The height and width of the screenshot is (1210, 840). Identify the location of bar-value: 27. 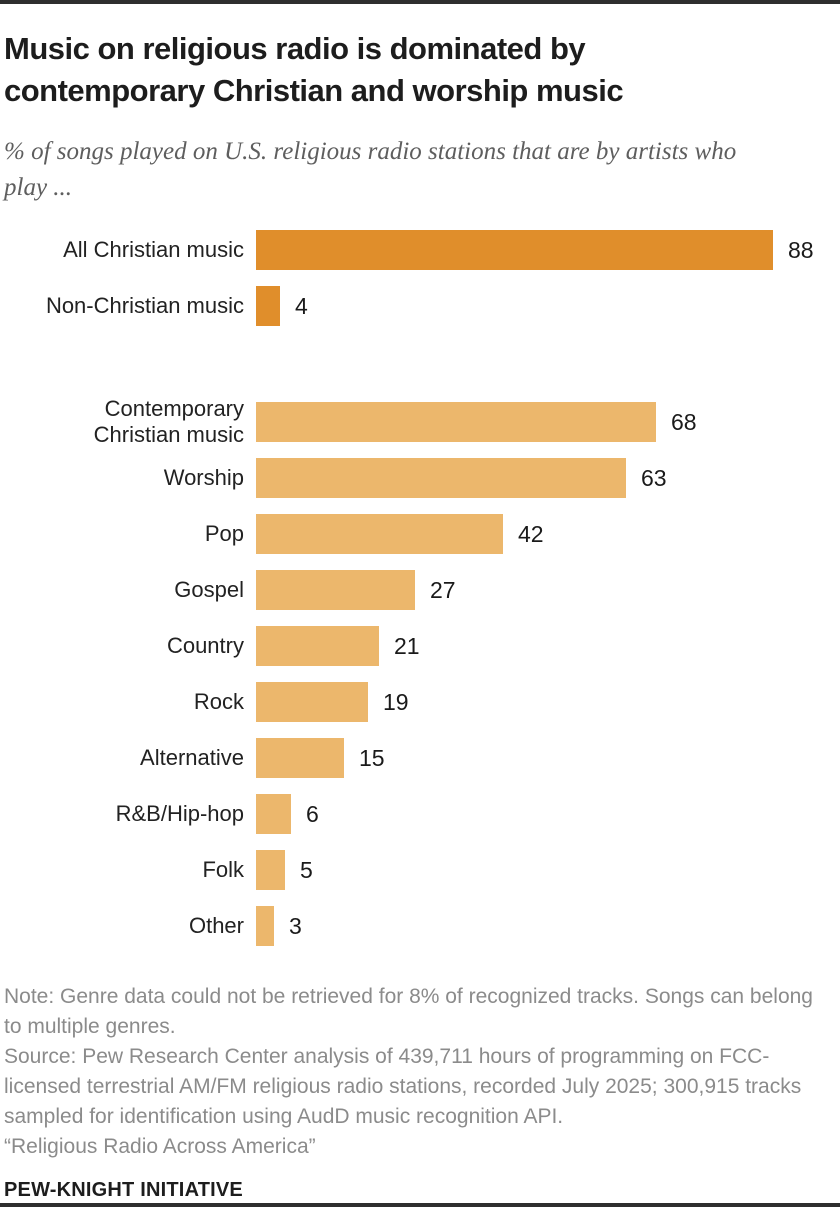
(443, 589).